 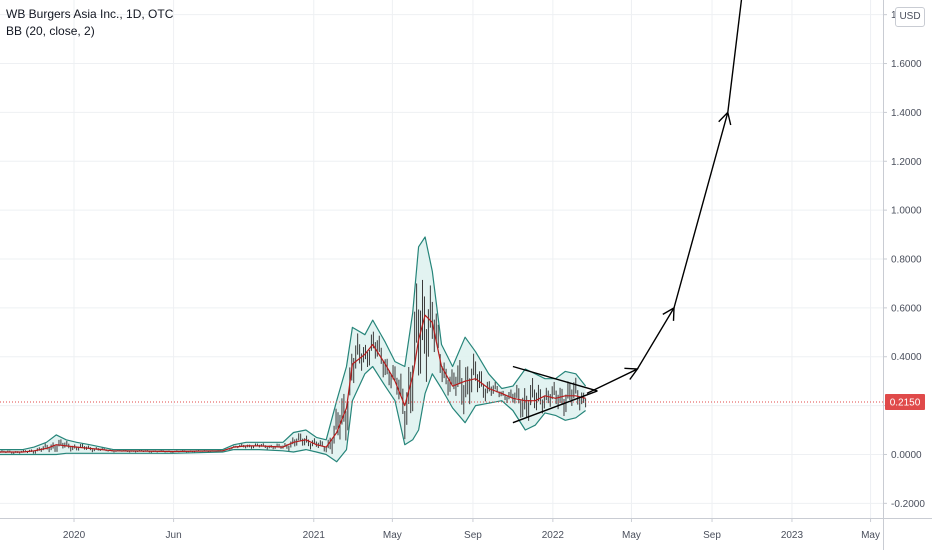 What do you see at coordinates (555, 407) in the screenshot?
I see `triangle-bottom-line` at bounding box center [555, 407].